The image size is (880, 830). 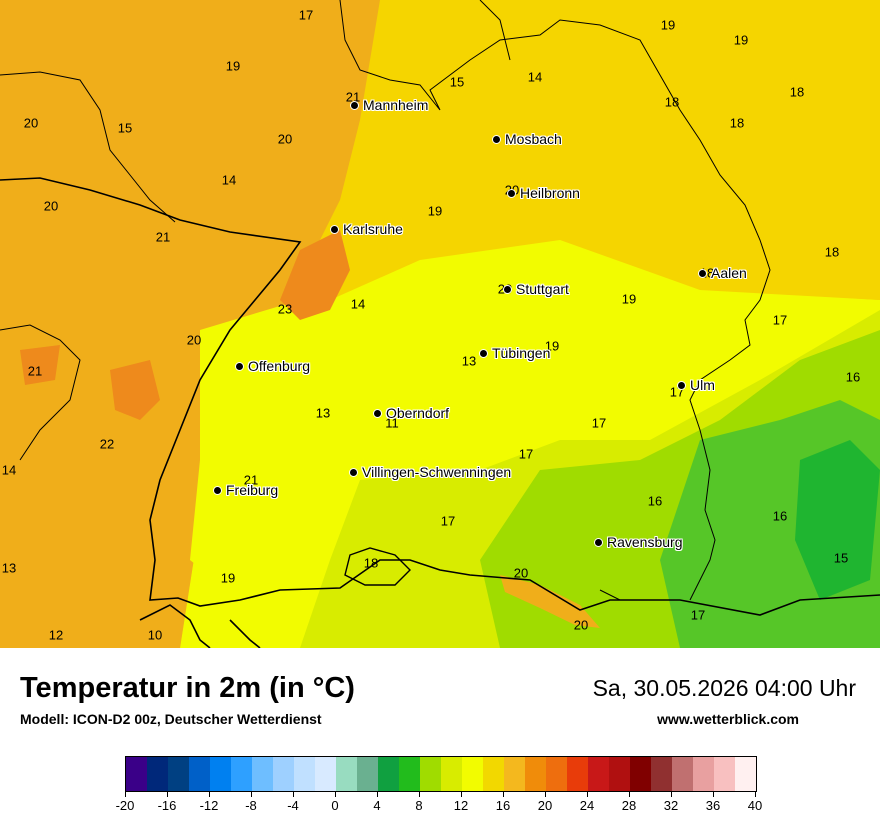 I want to click on city-aalen: Aalen, so click(x=722, y=273).